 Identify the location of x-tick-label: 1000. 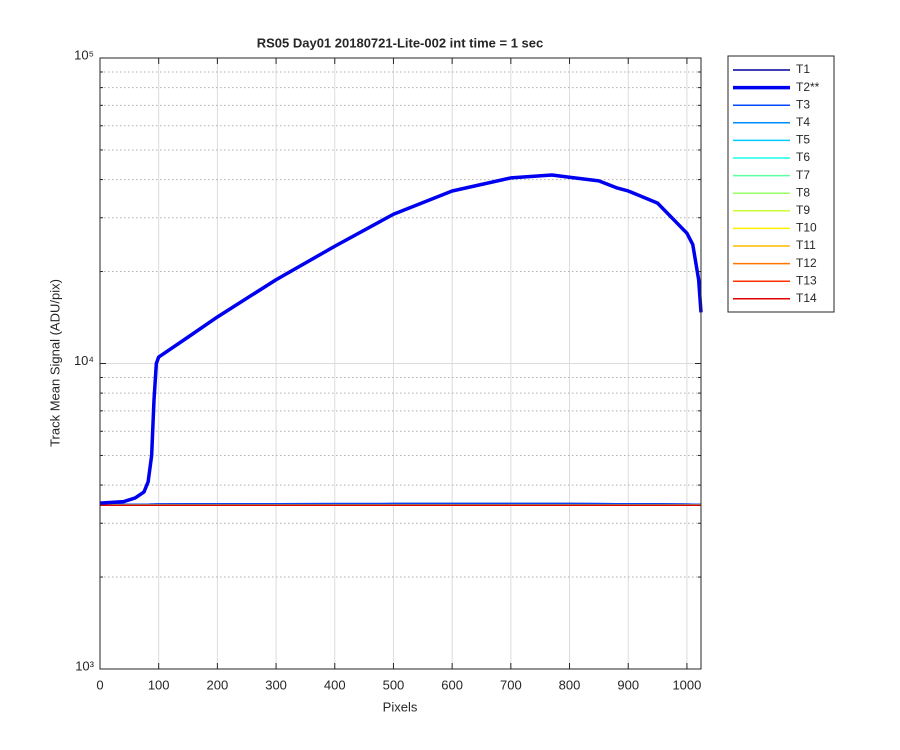
(686, 684).